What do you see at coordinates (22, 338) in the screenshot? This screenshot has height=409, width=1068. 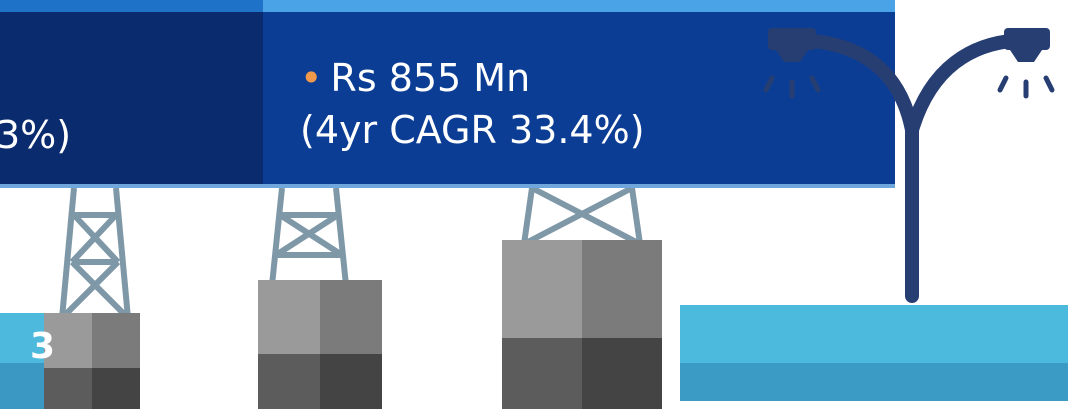 I see `number-tile-top` at bounding box center [22, 338].